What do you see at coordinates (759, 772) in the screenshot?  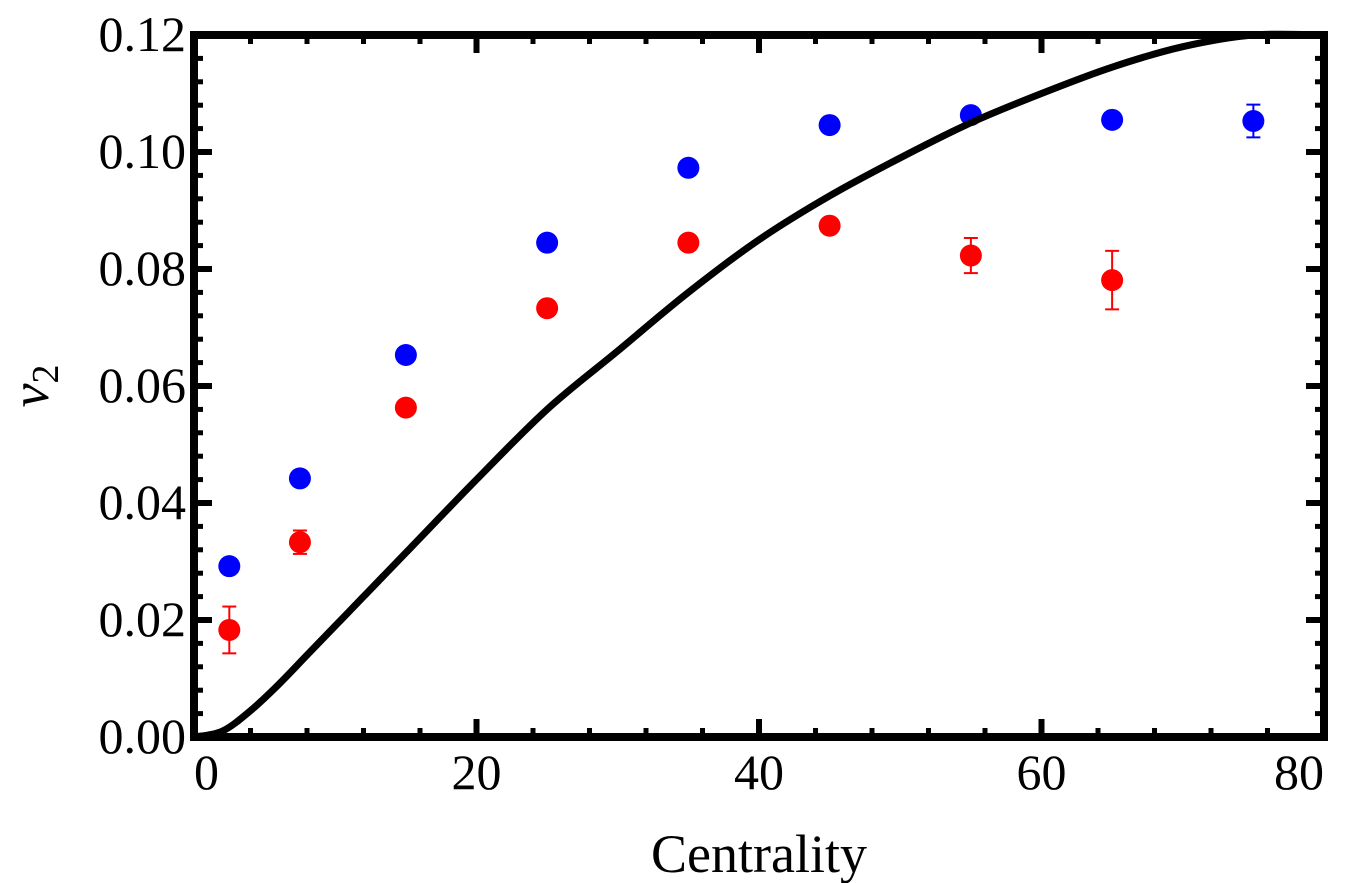 I see `x-tick-label: 40` at bounding box center [759, 772].